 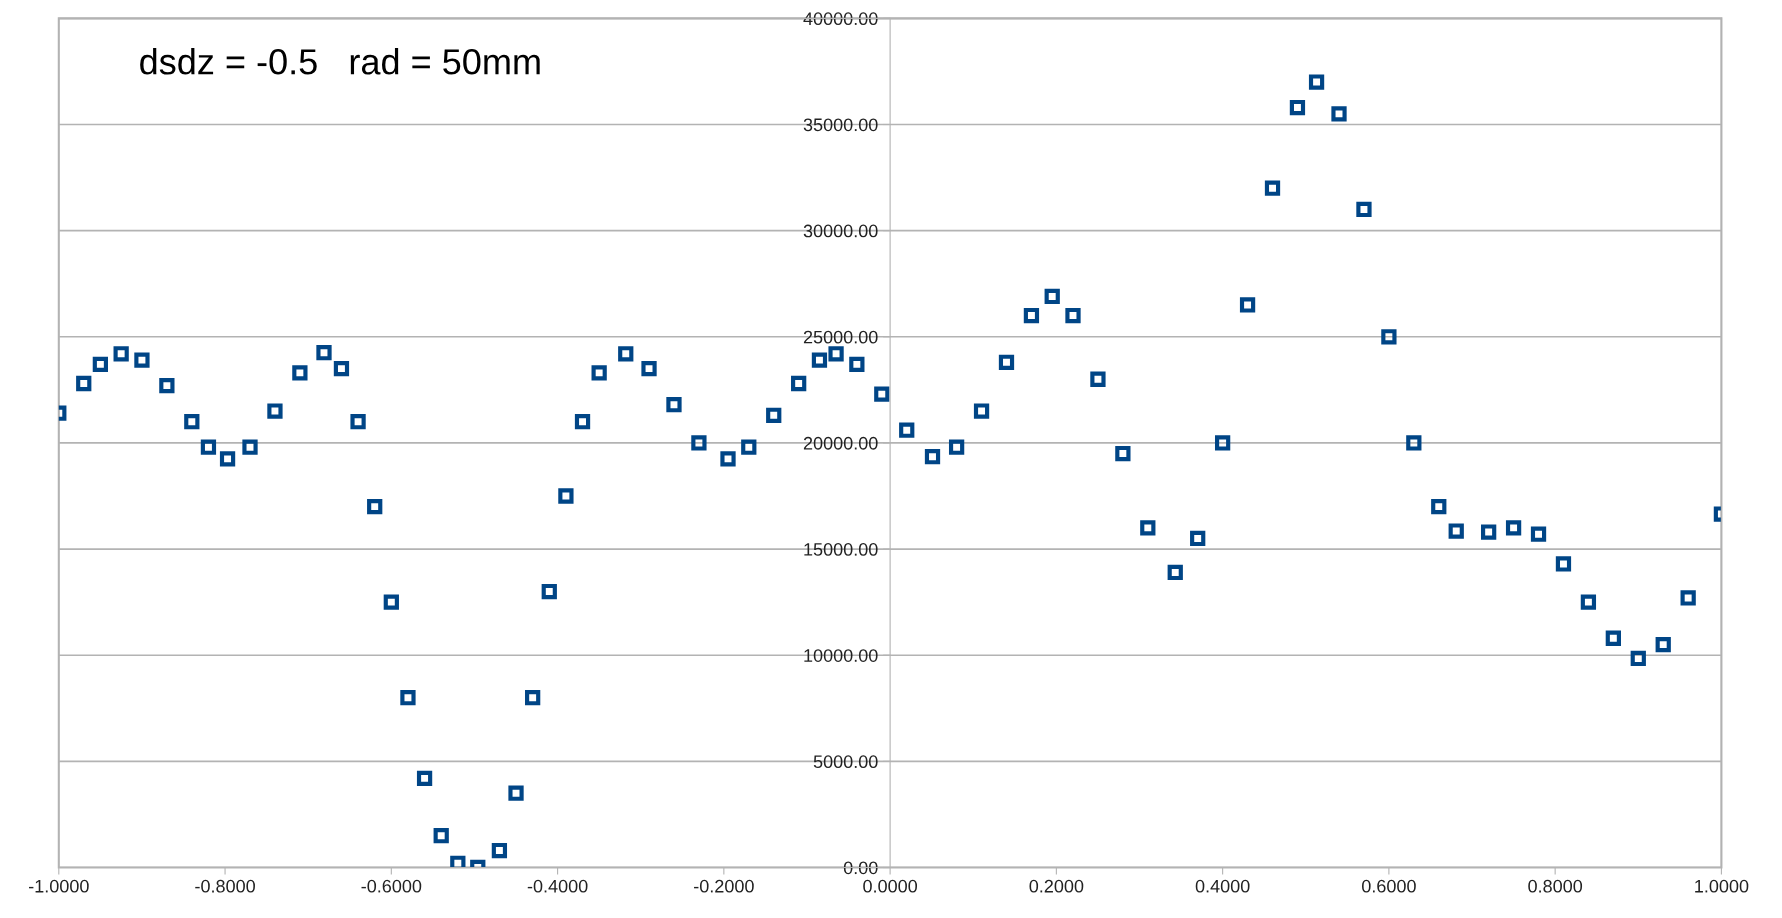 What do you see at coordinates (841, 549) in the screenshot?
I see `y-tick-label: 15000.00` at bounding box center [841, 549].